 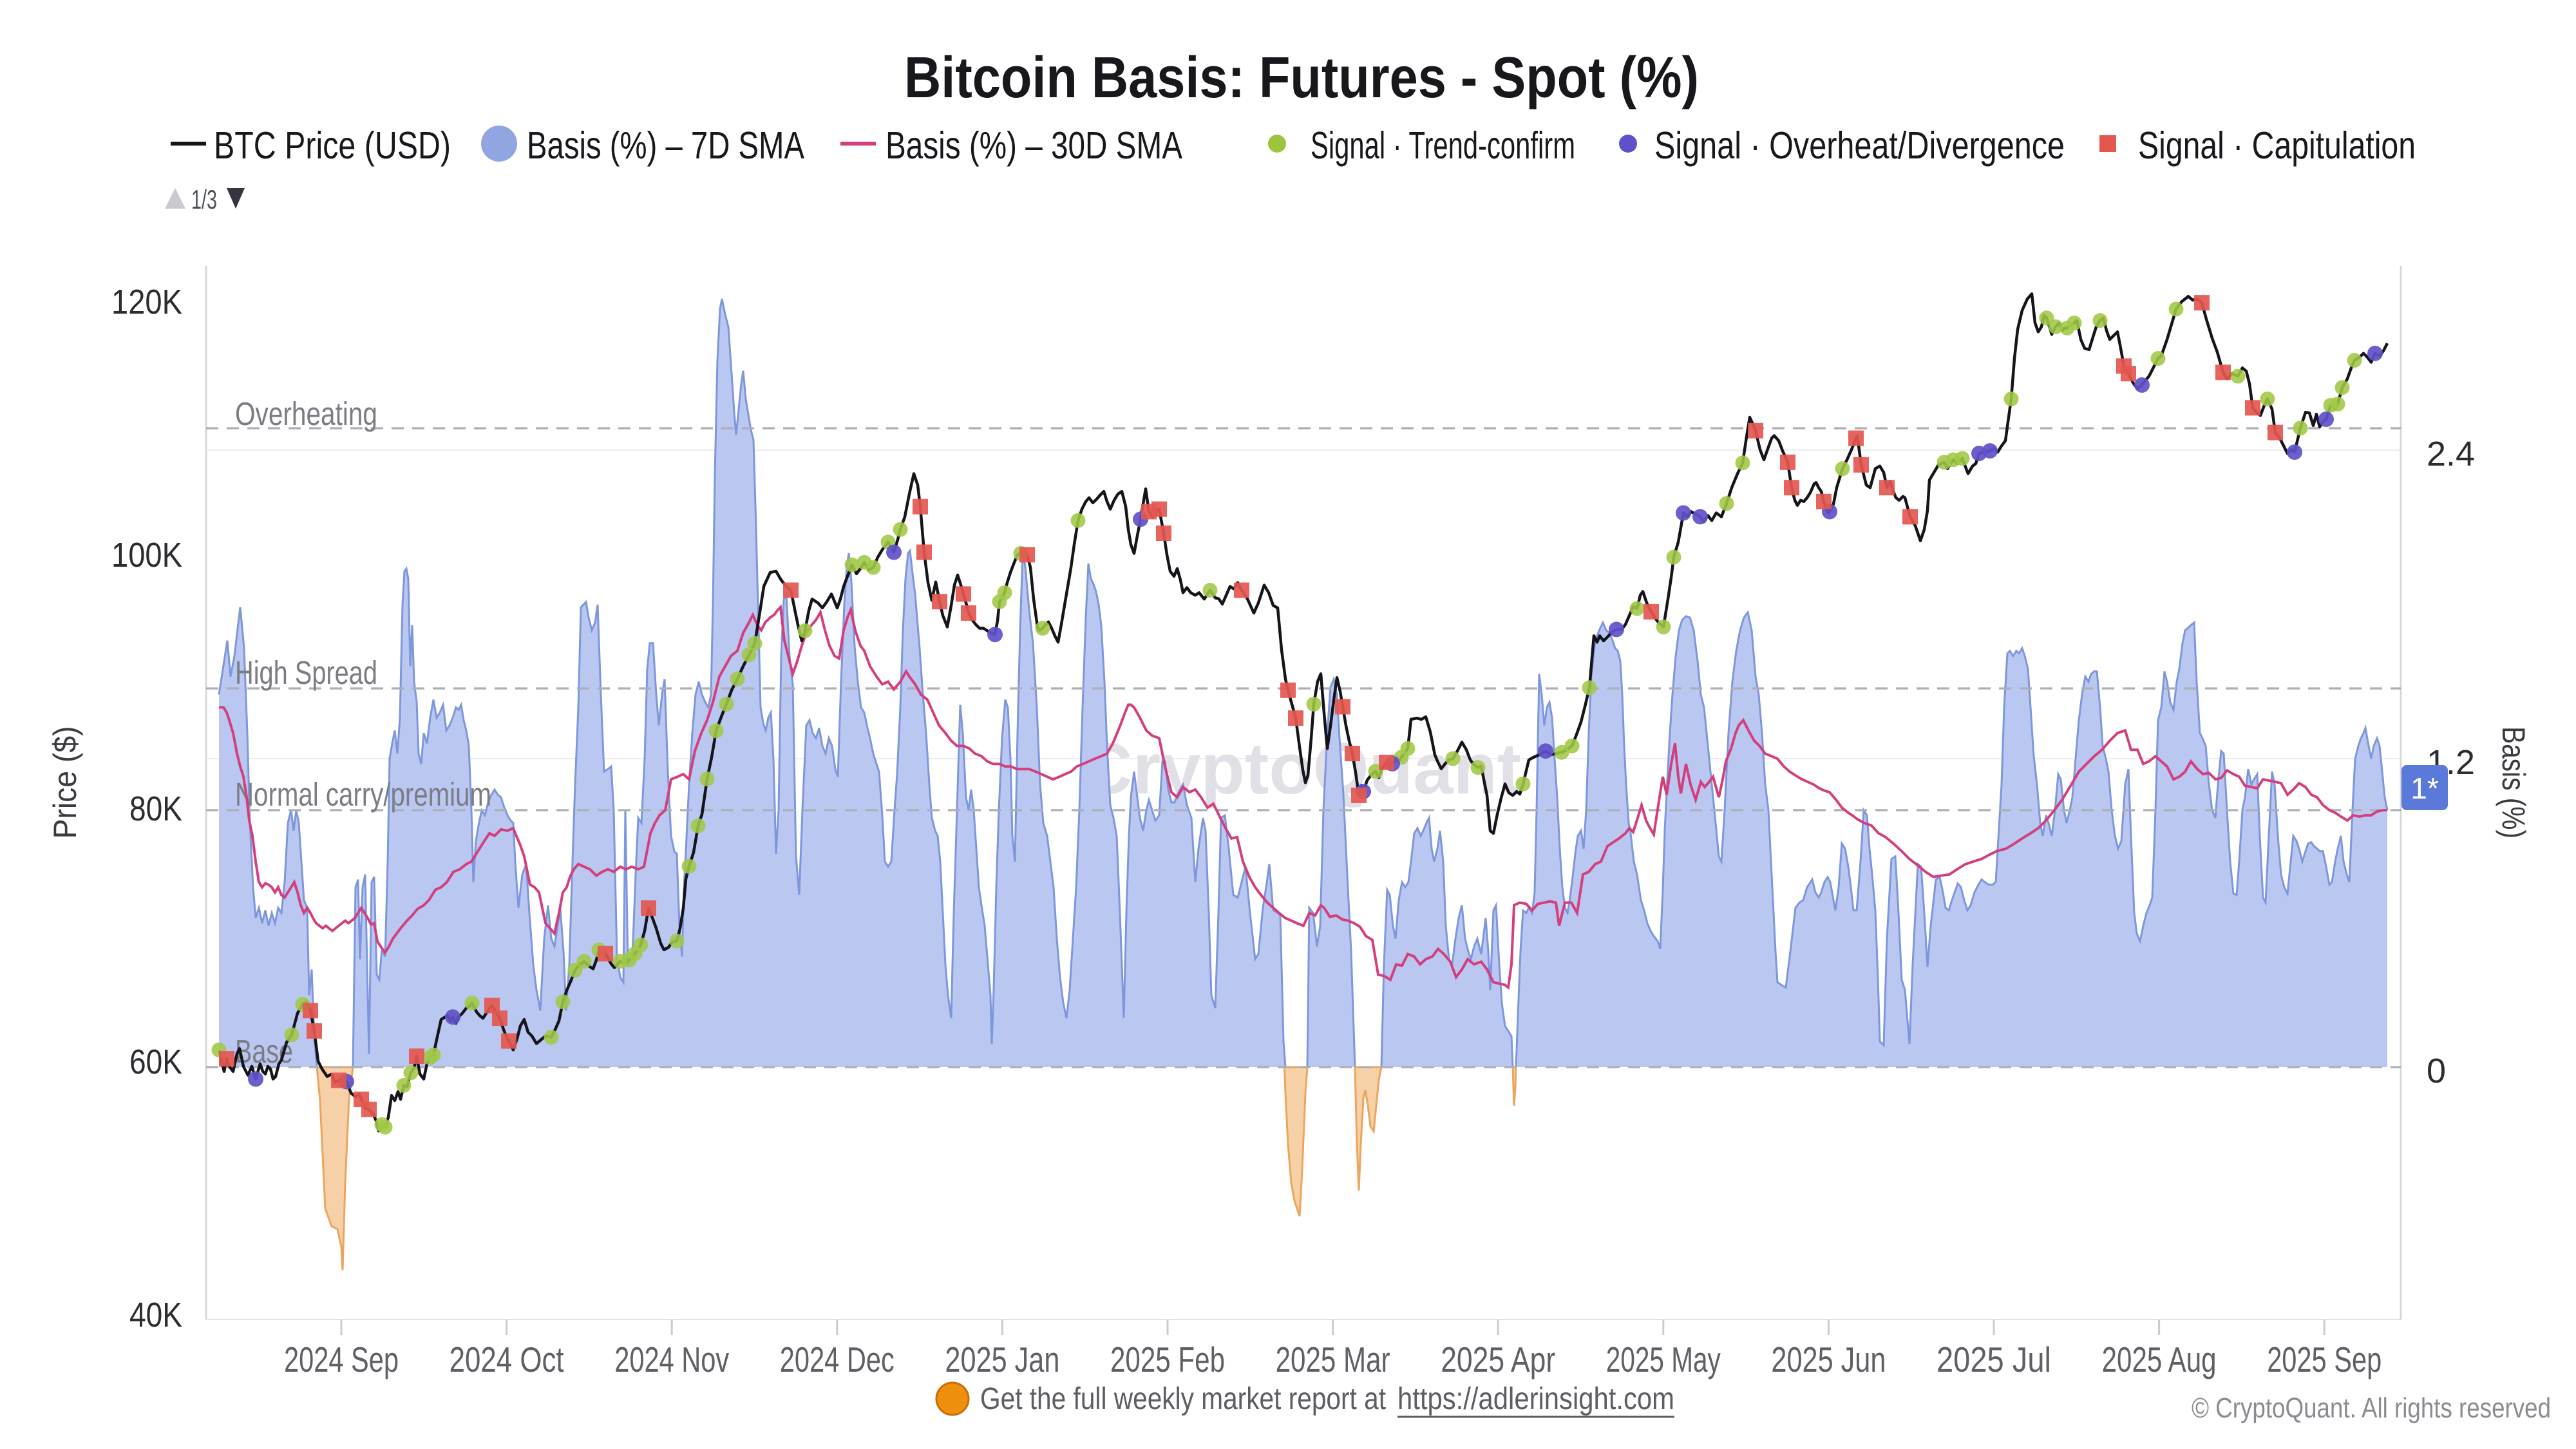 I want to click on svg-text: 1/3, so click(x=204, y=199).